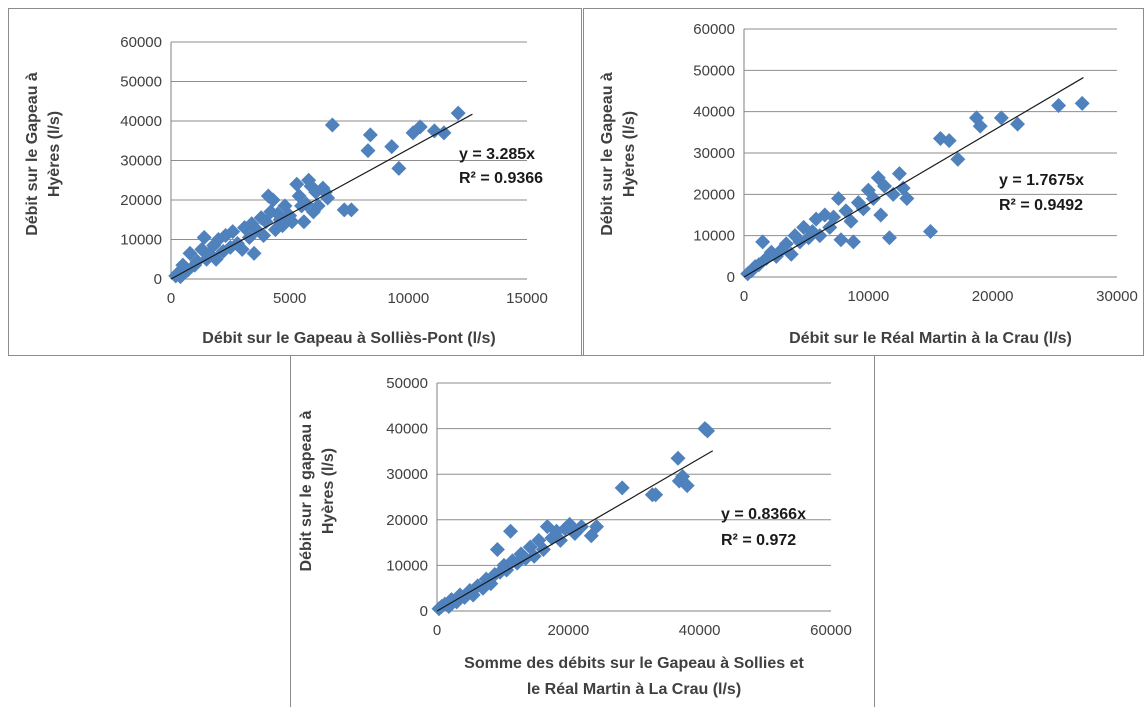 The height and width of the screenshot is (708, 1147). What do you see at coordinates (497, 154) in the screenshot?
I see `trendline-equation: y = 3.285x` at bounding box center [497, 154].